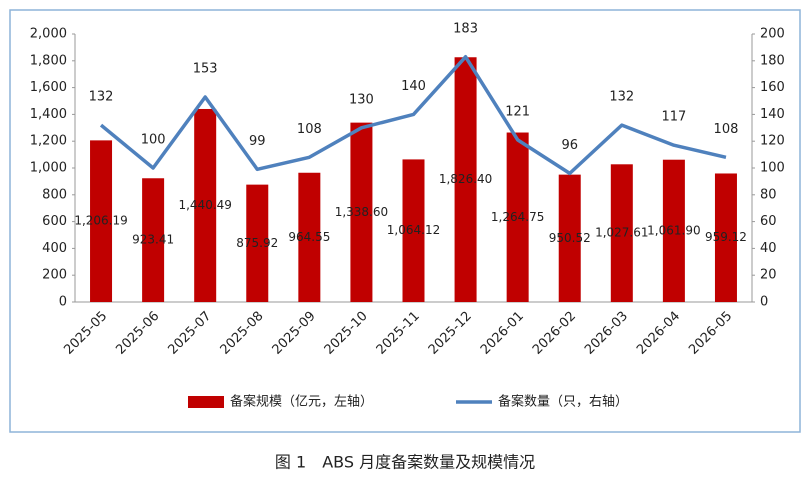  I want to click on bar-value-label: 959.12, so click(726, 237).